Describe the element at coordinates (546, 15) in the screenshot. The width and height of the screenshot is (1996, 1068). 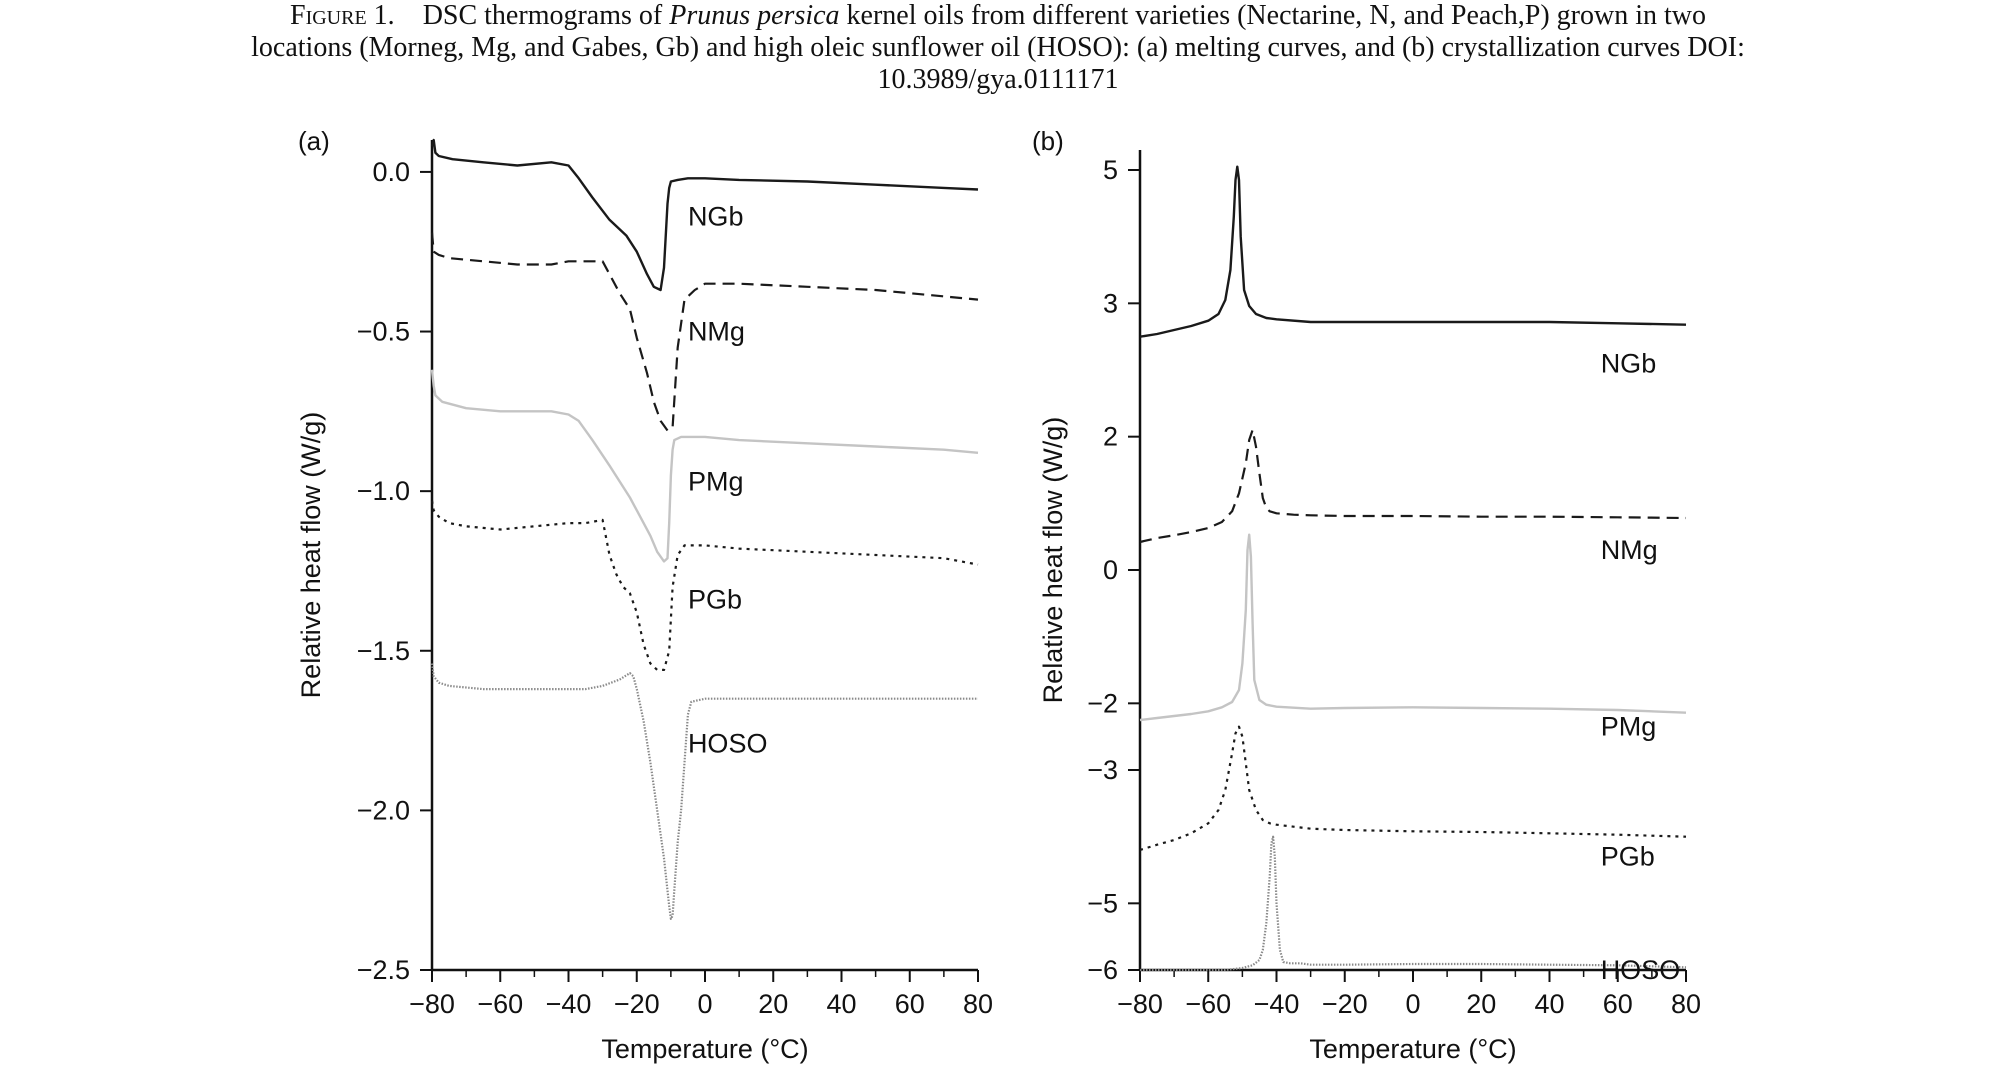
I see `caption-text-1a: DSC thermograms of` at that location.